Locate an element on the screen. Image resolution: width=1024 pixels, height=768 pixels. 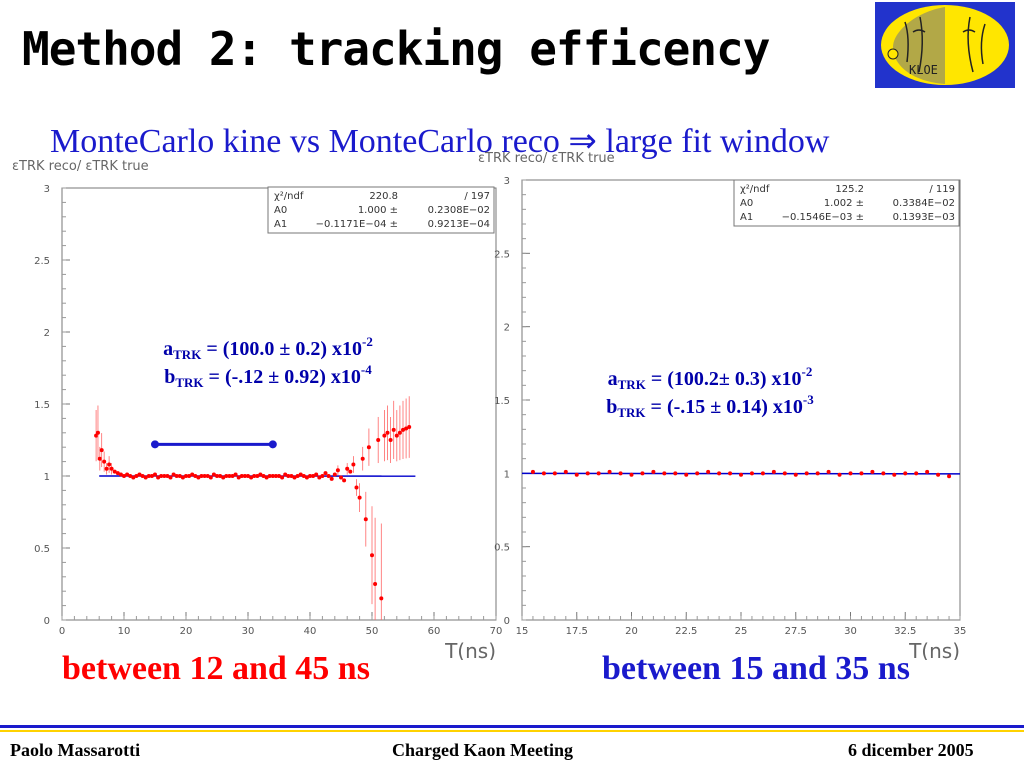
stat-name: χ²/ndf is located at coordinates (755, 189).